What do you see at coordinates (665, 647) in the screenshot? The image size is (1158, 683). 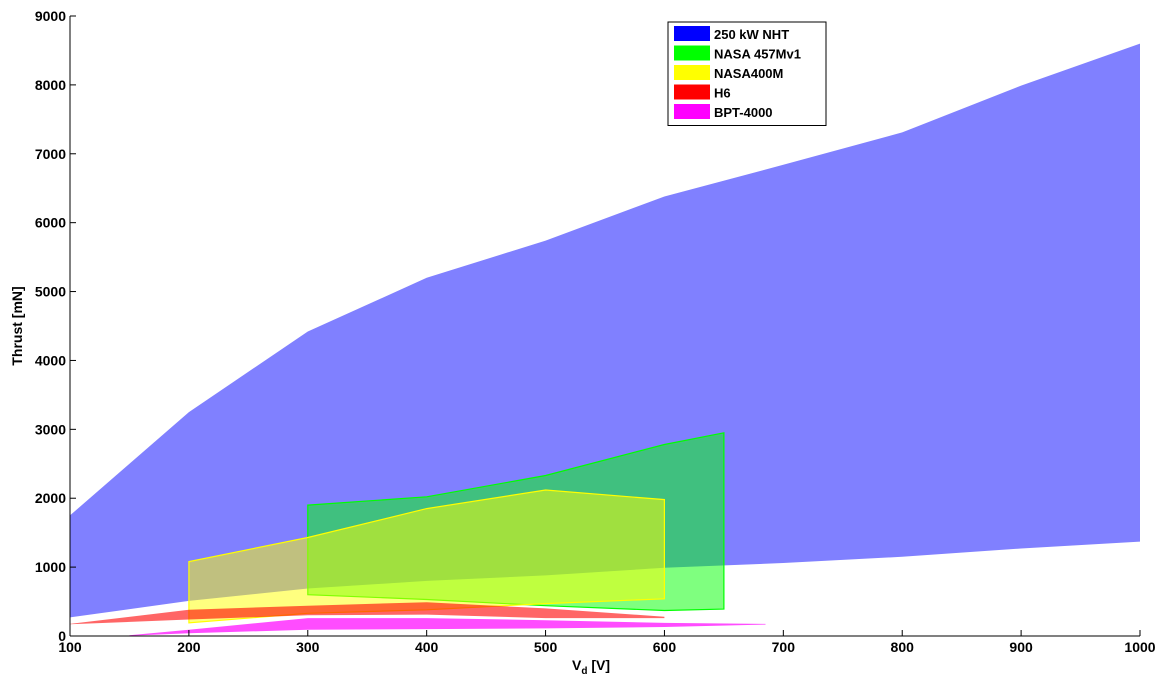 I see `x-tick-label-600: 600` at bounding box center [665, 647].